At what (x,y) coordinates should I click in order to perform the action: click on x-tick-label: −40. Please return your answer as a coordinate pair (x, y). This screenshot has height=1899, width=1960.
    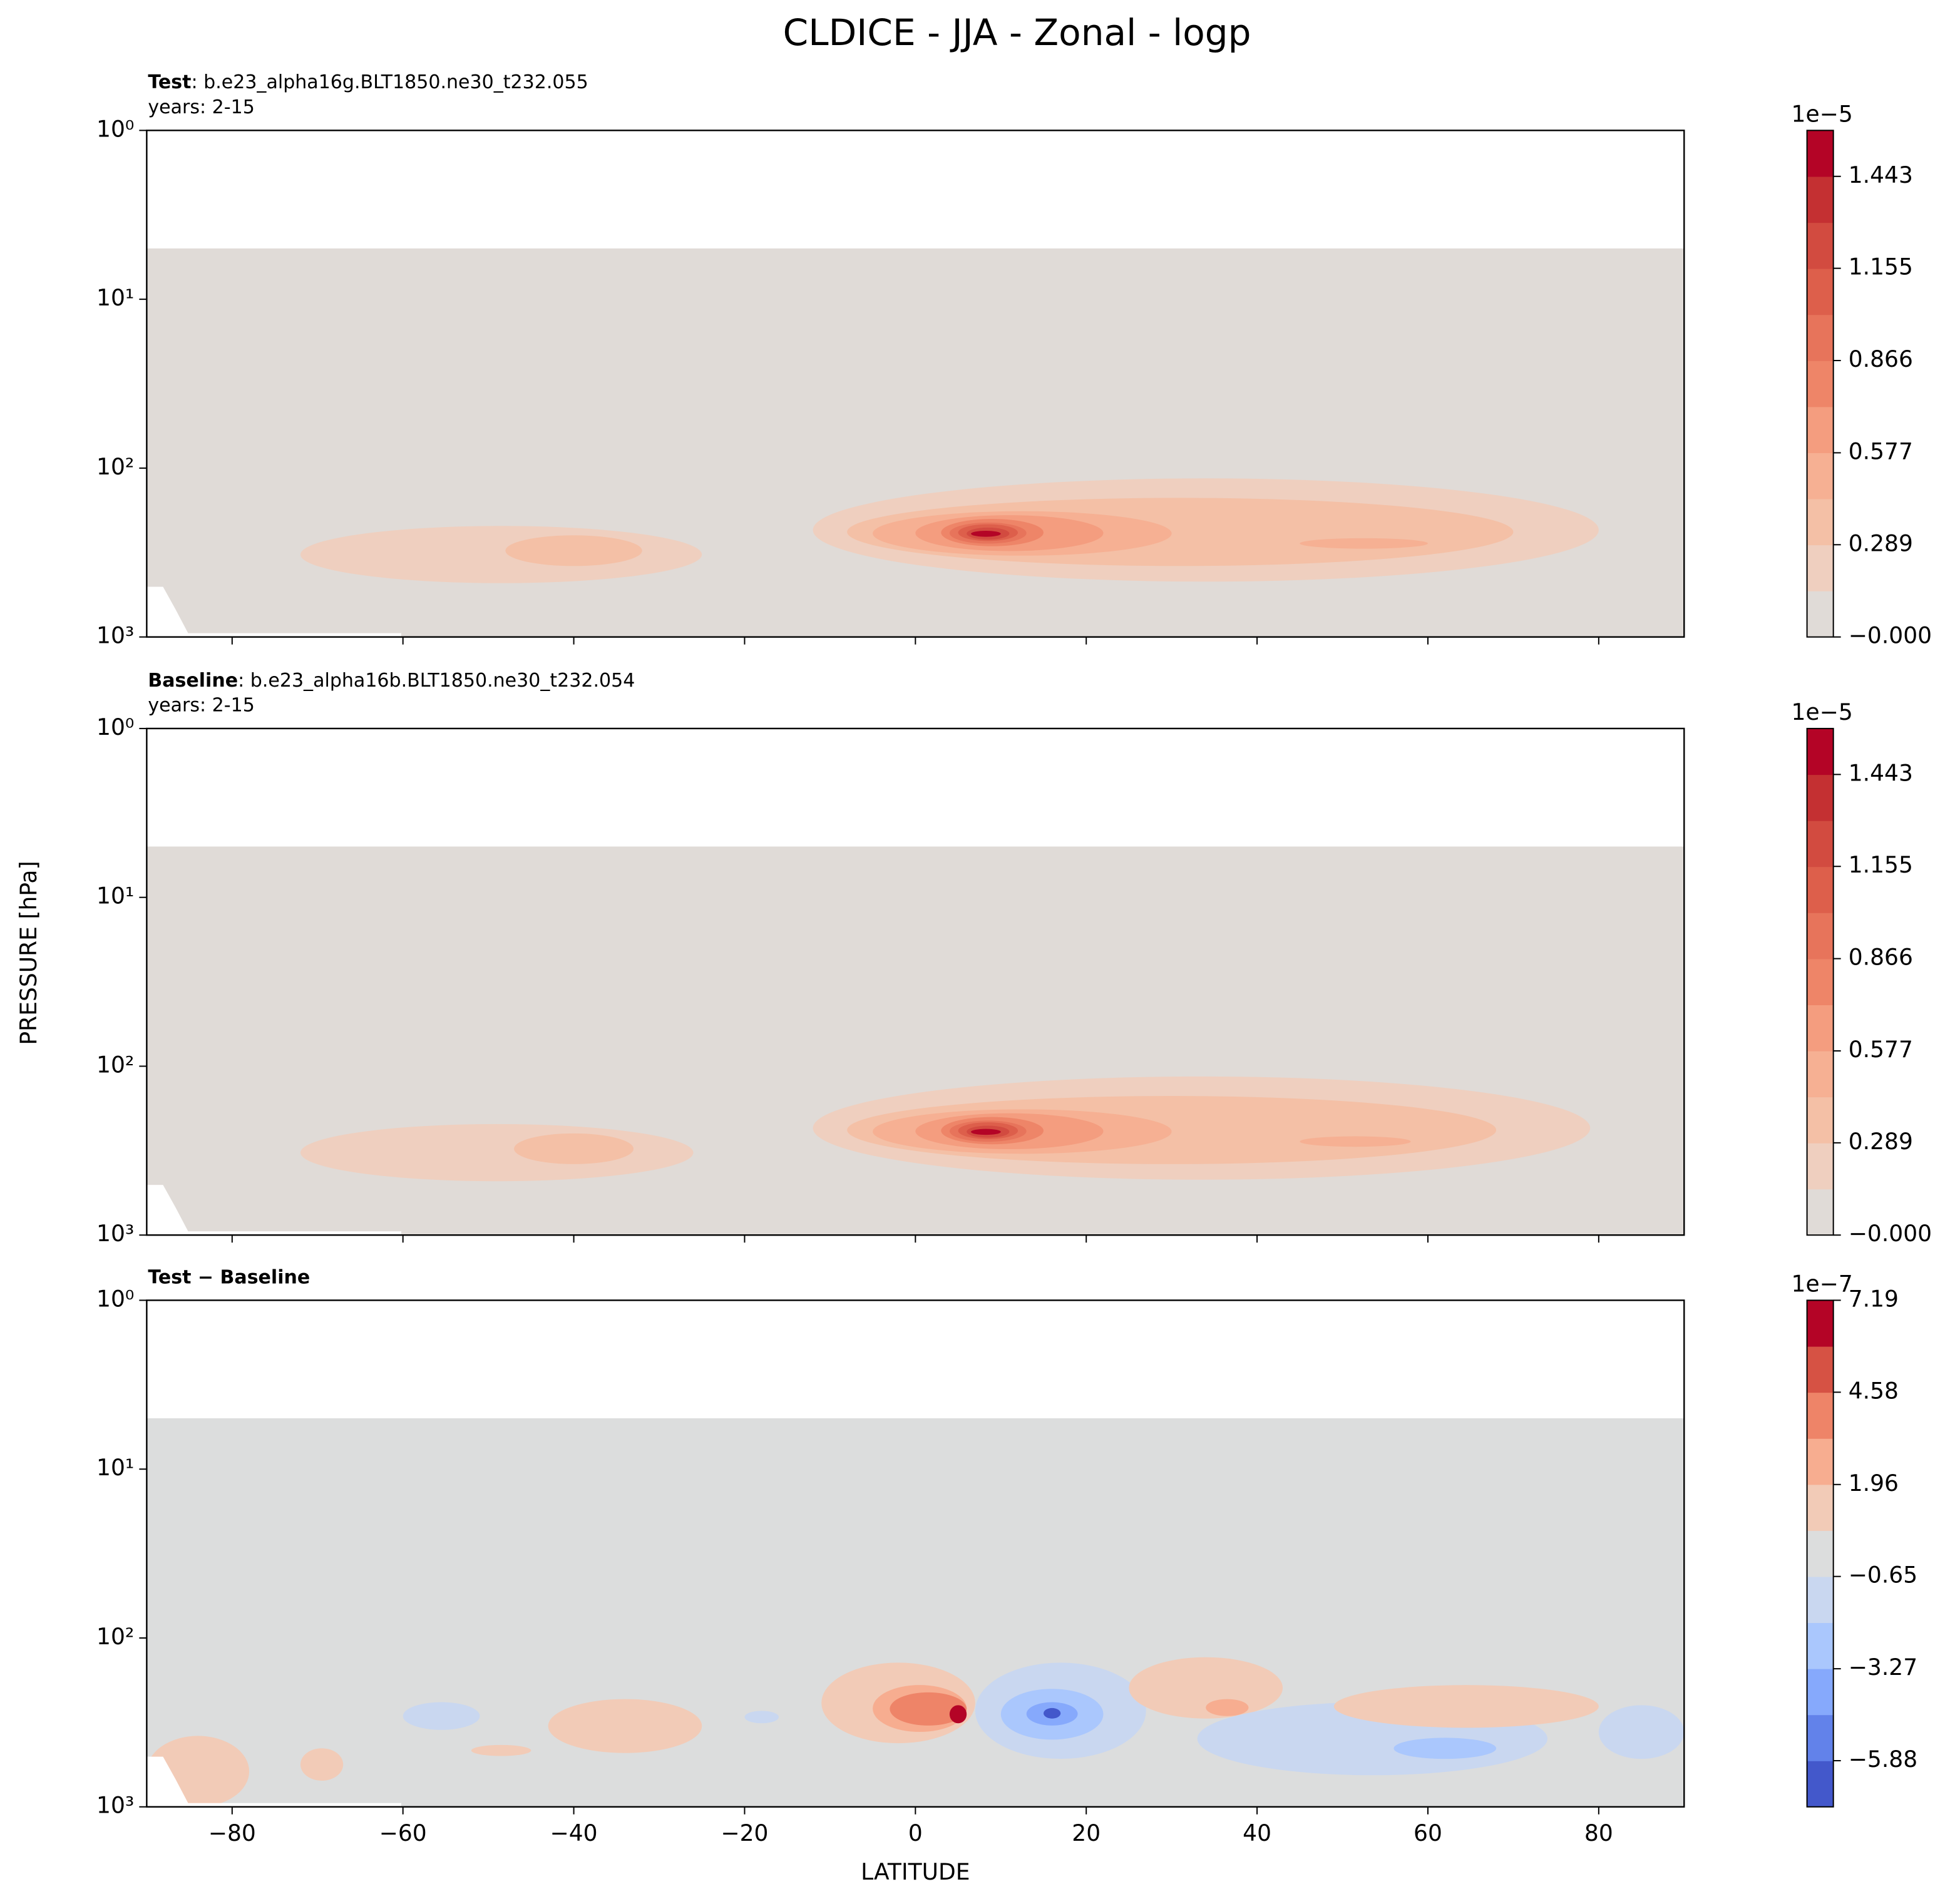
    Looking at the image, I should click on (574, 1833).